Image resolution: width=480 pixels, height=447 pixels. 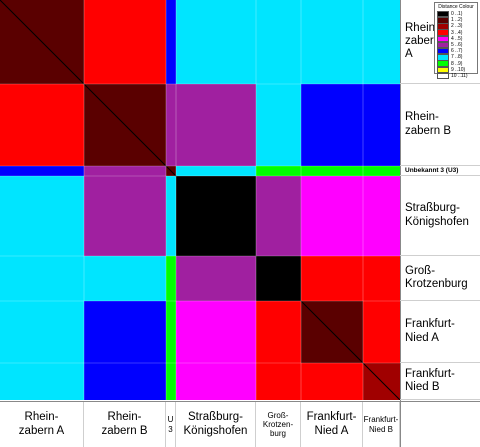 What do you see at coordinates (440, 278) in the screenshot?
I see `row-label: Groß- Krotzenburg` at bounding box center [440, 278].